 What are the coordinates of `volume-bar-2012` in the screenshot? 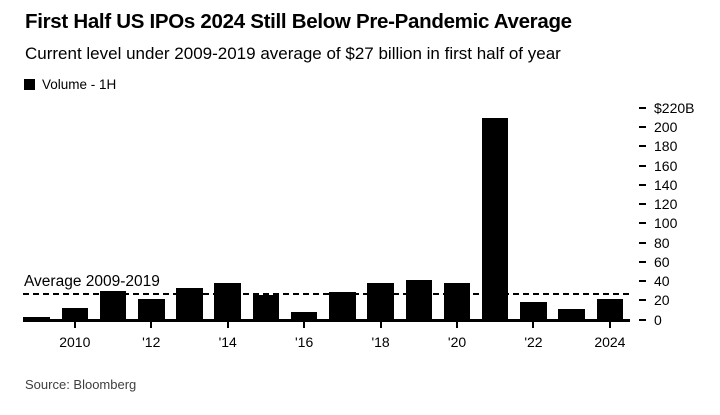 It's located at (151, 310).